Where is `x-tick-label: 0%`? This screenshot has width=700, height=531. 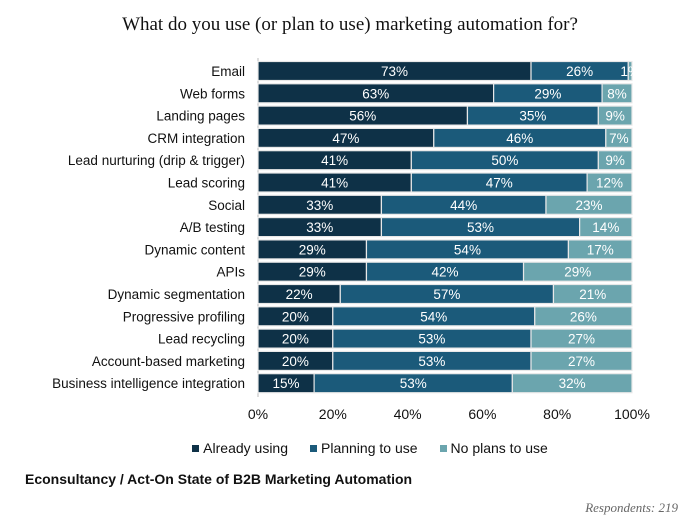 x-tick-label: 0% is located at coordinates (258, 414).